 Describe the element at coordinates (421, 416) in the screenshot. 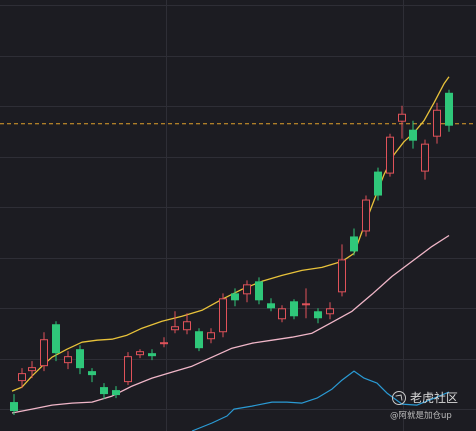

I see `watermark-handle: @阿就是加仓up` at that location.